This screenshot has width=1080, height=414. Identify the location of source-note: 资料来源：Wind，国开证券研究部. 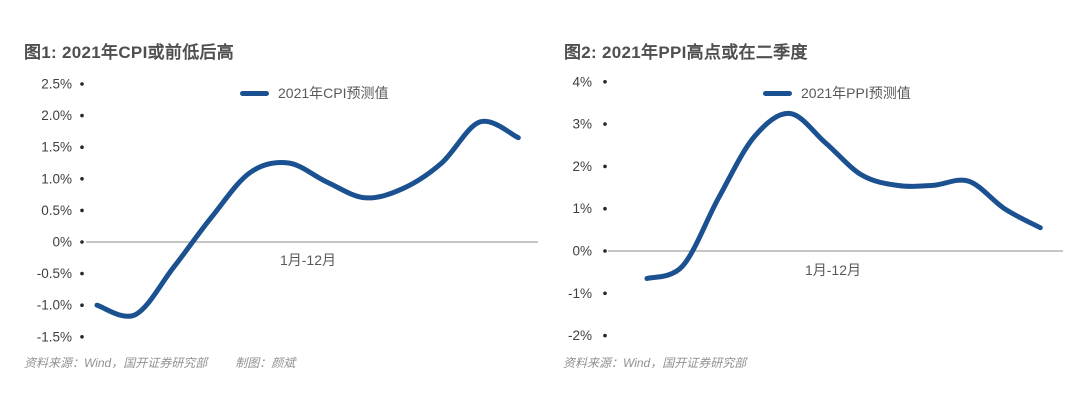
(668, 362).